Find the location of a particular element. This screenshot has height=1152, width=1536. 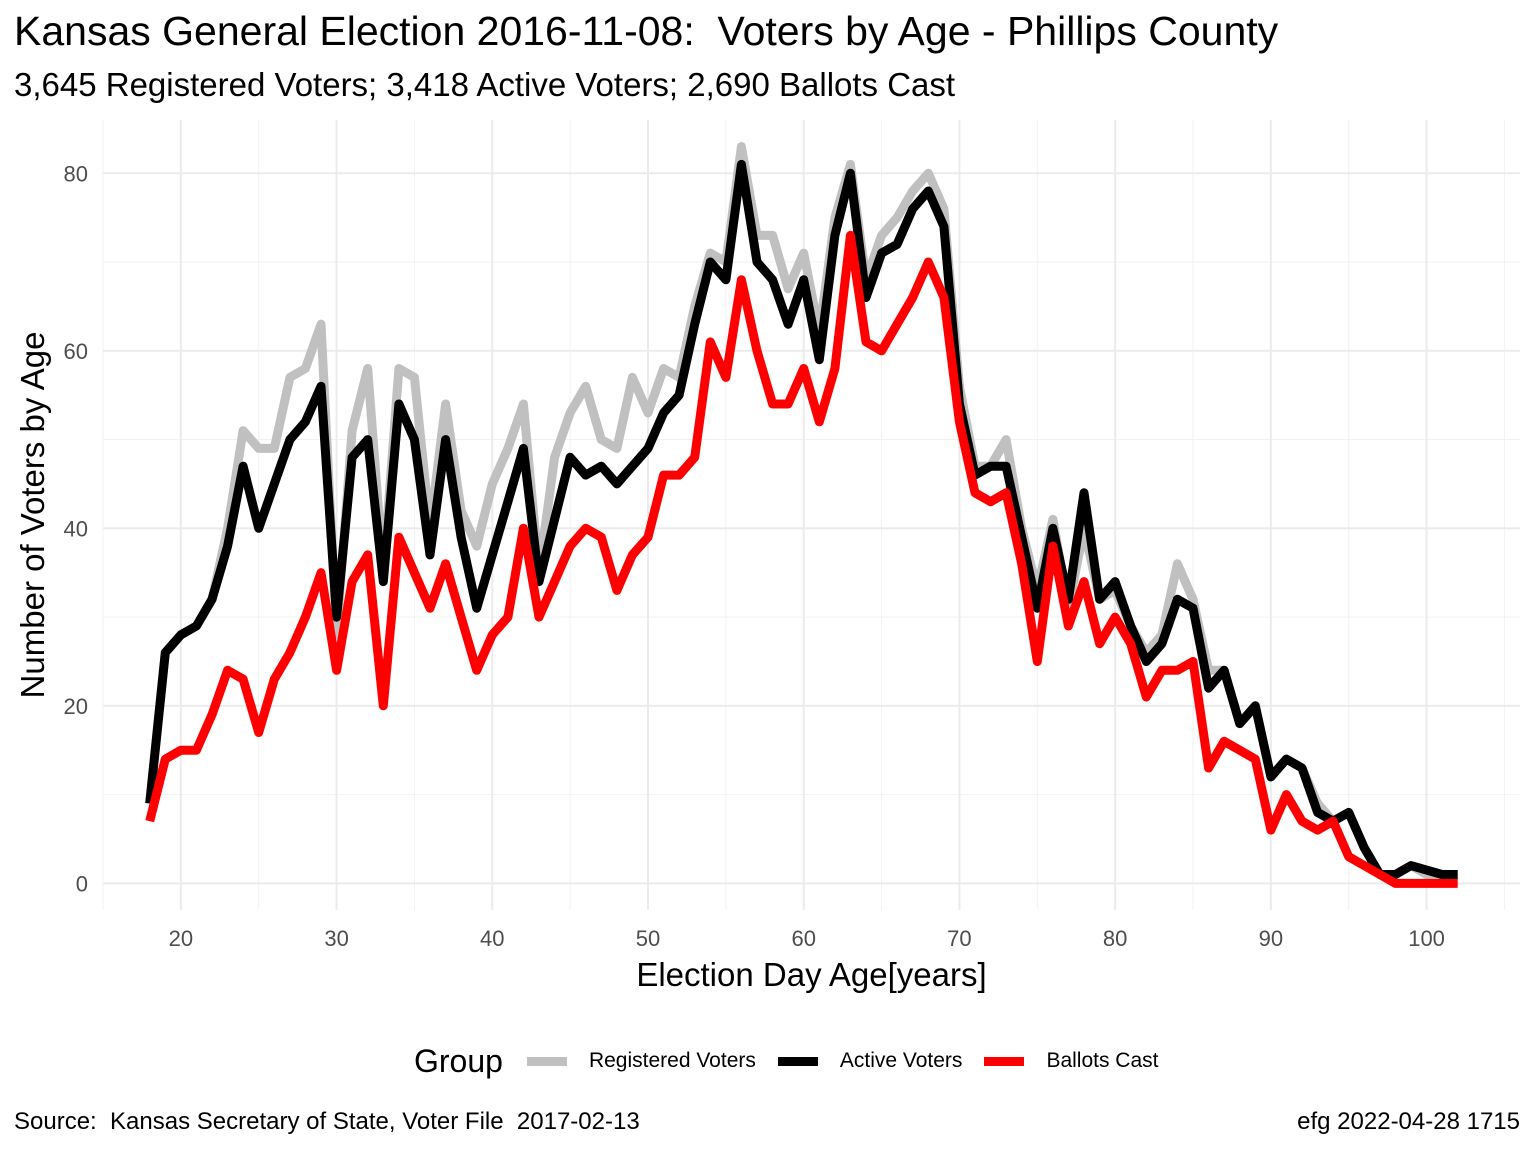

y-tick-label: 40 is located at coordinates (76, 528).